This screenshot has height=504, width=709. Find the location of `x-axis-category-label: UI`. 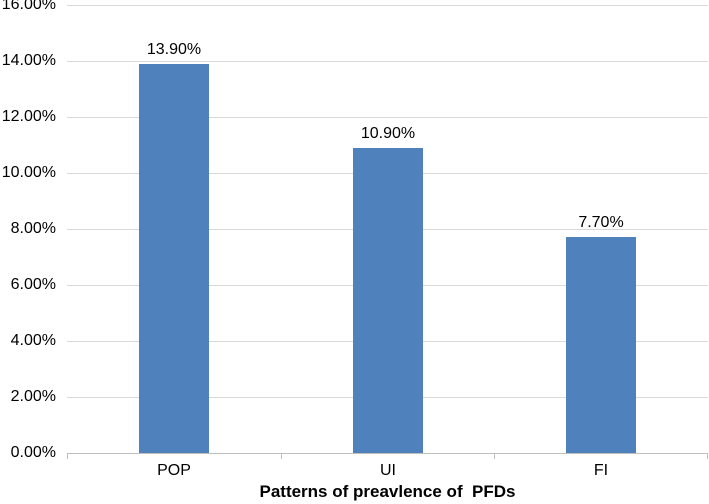

x-axis-category-label: UI is located at coordinates (388, 470).